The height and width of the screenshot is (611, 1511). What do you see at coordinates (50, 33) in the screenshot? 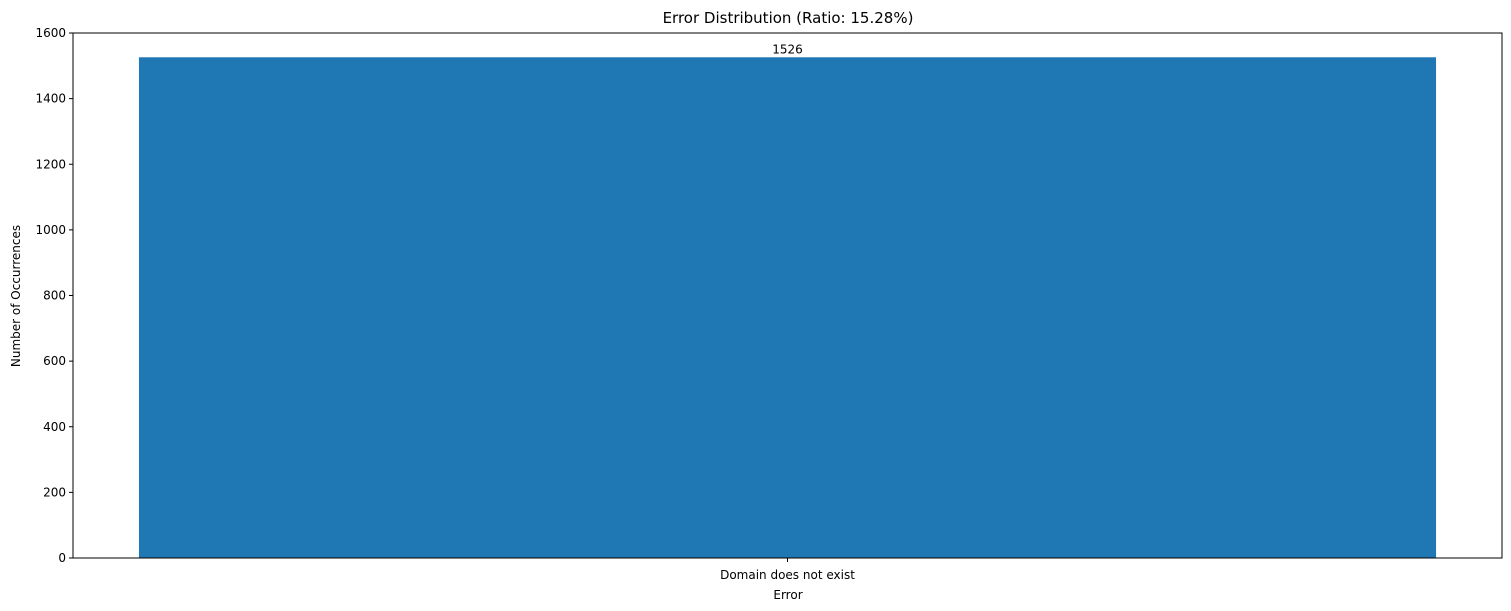
I see `y-tick-label-8: 1600` at bounding box center [50, 33].